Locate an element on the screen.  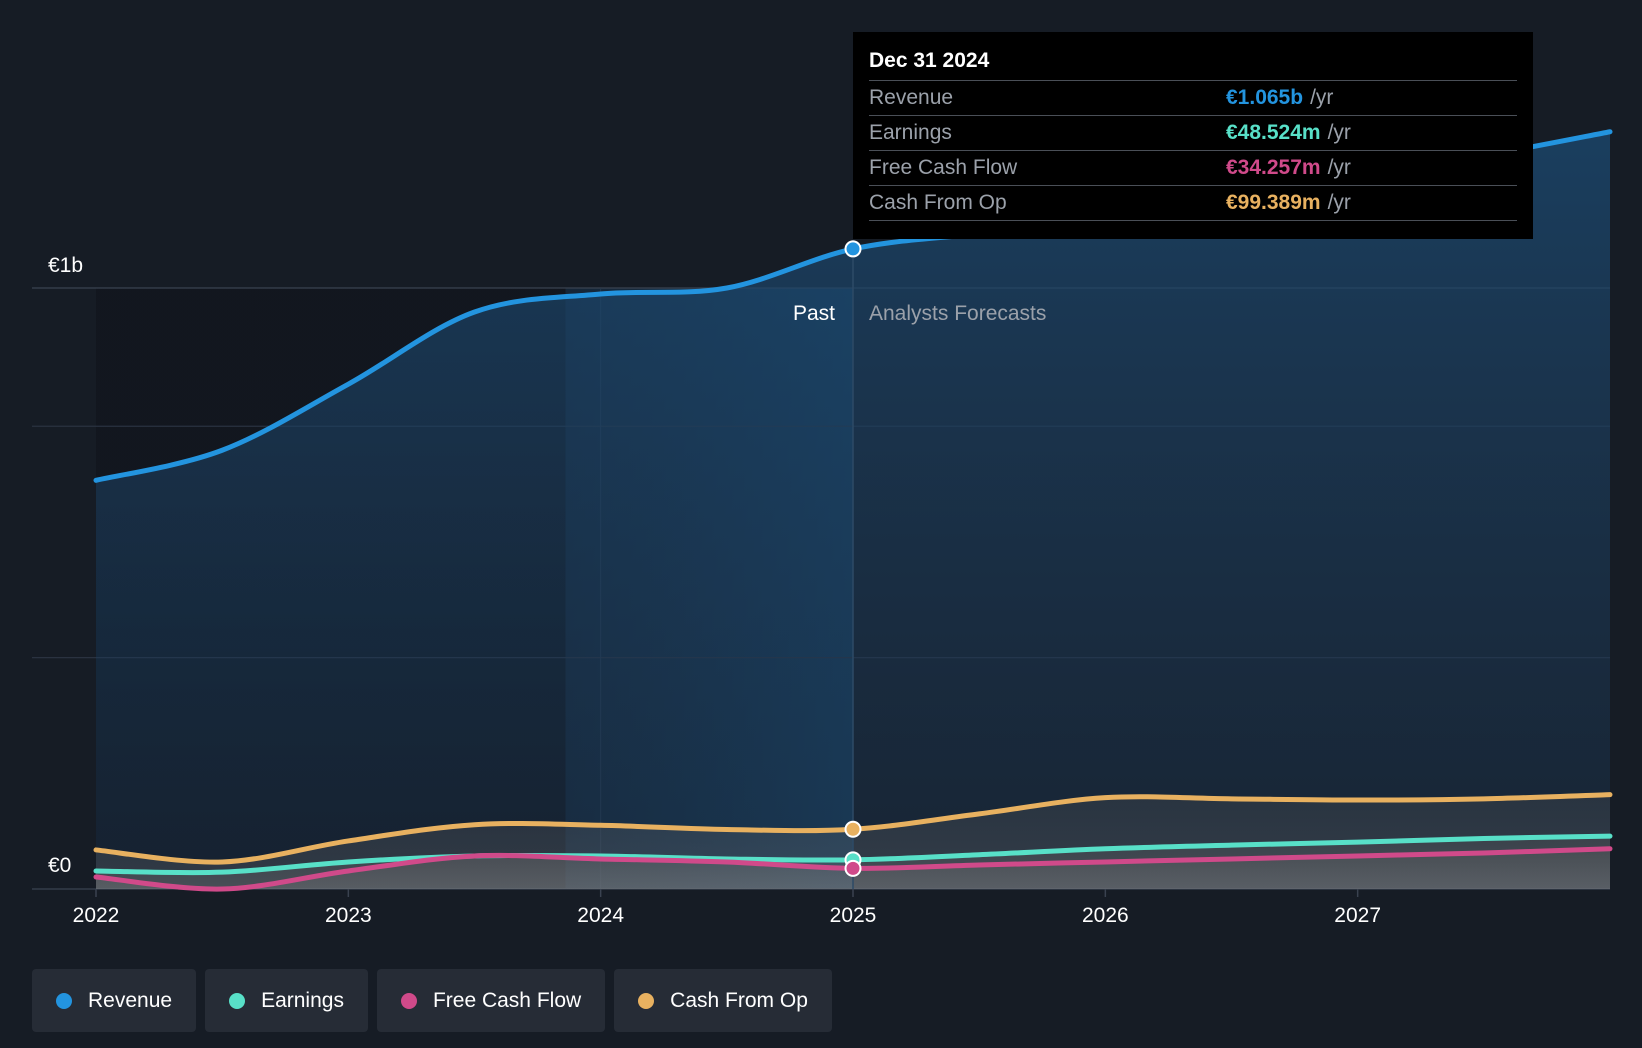
x-tick-label: 2027 is located at coordinates (1357, 915).